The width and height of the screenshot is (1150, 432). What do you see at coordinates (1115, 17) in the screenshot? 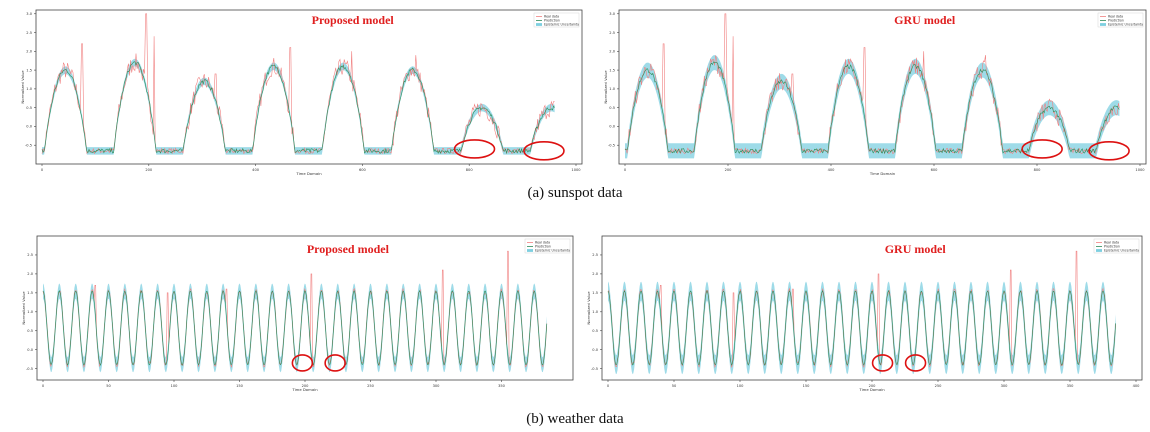
I see `legend-label: Real data` at bounding box center [1115, 17].